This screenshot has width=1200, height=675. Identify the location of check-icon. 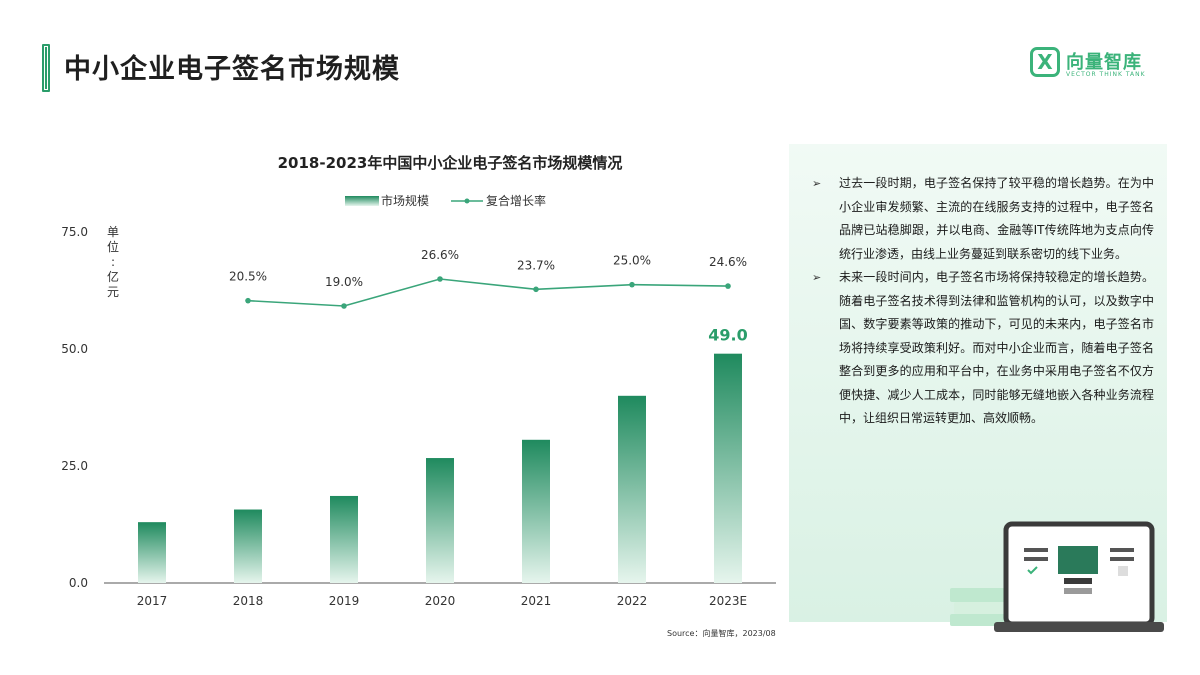
(1032, 570).